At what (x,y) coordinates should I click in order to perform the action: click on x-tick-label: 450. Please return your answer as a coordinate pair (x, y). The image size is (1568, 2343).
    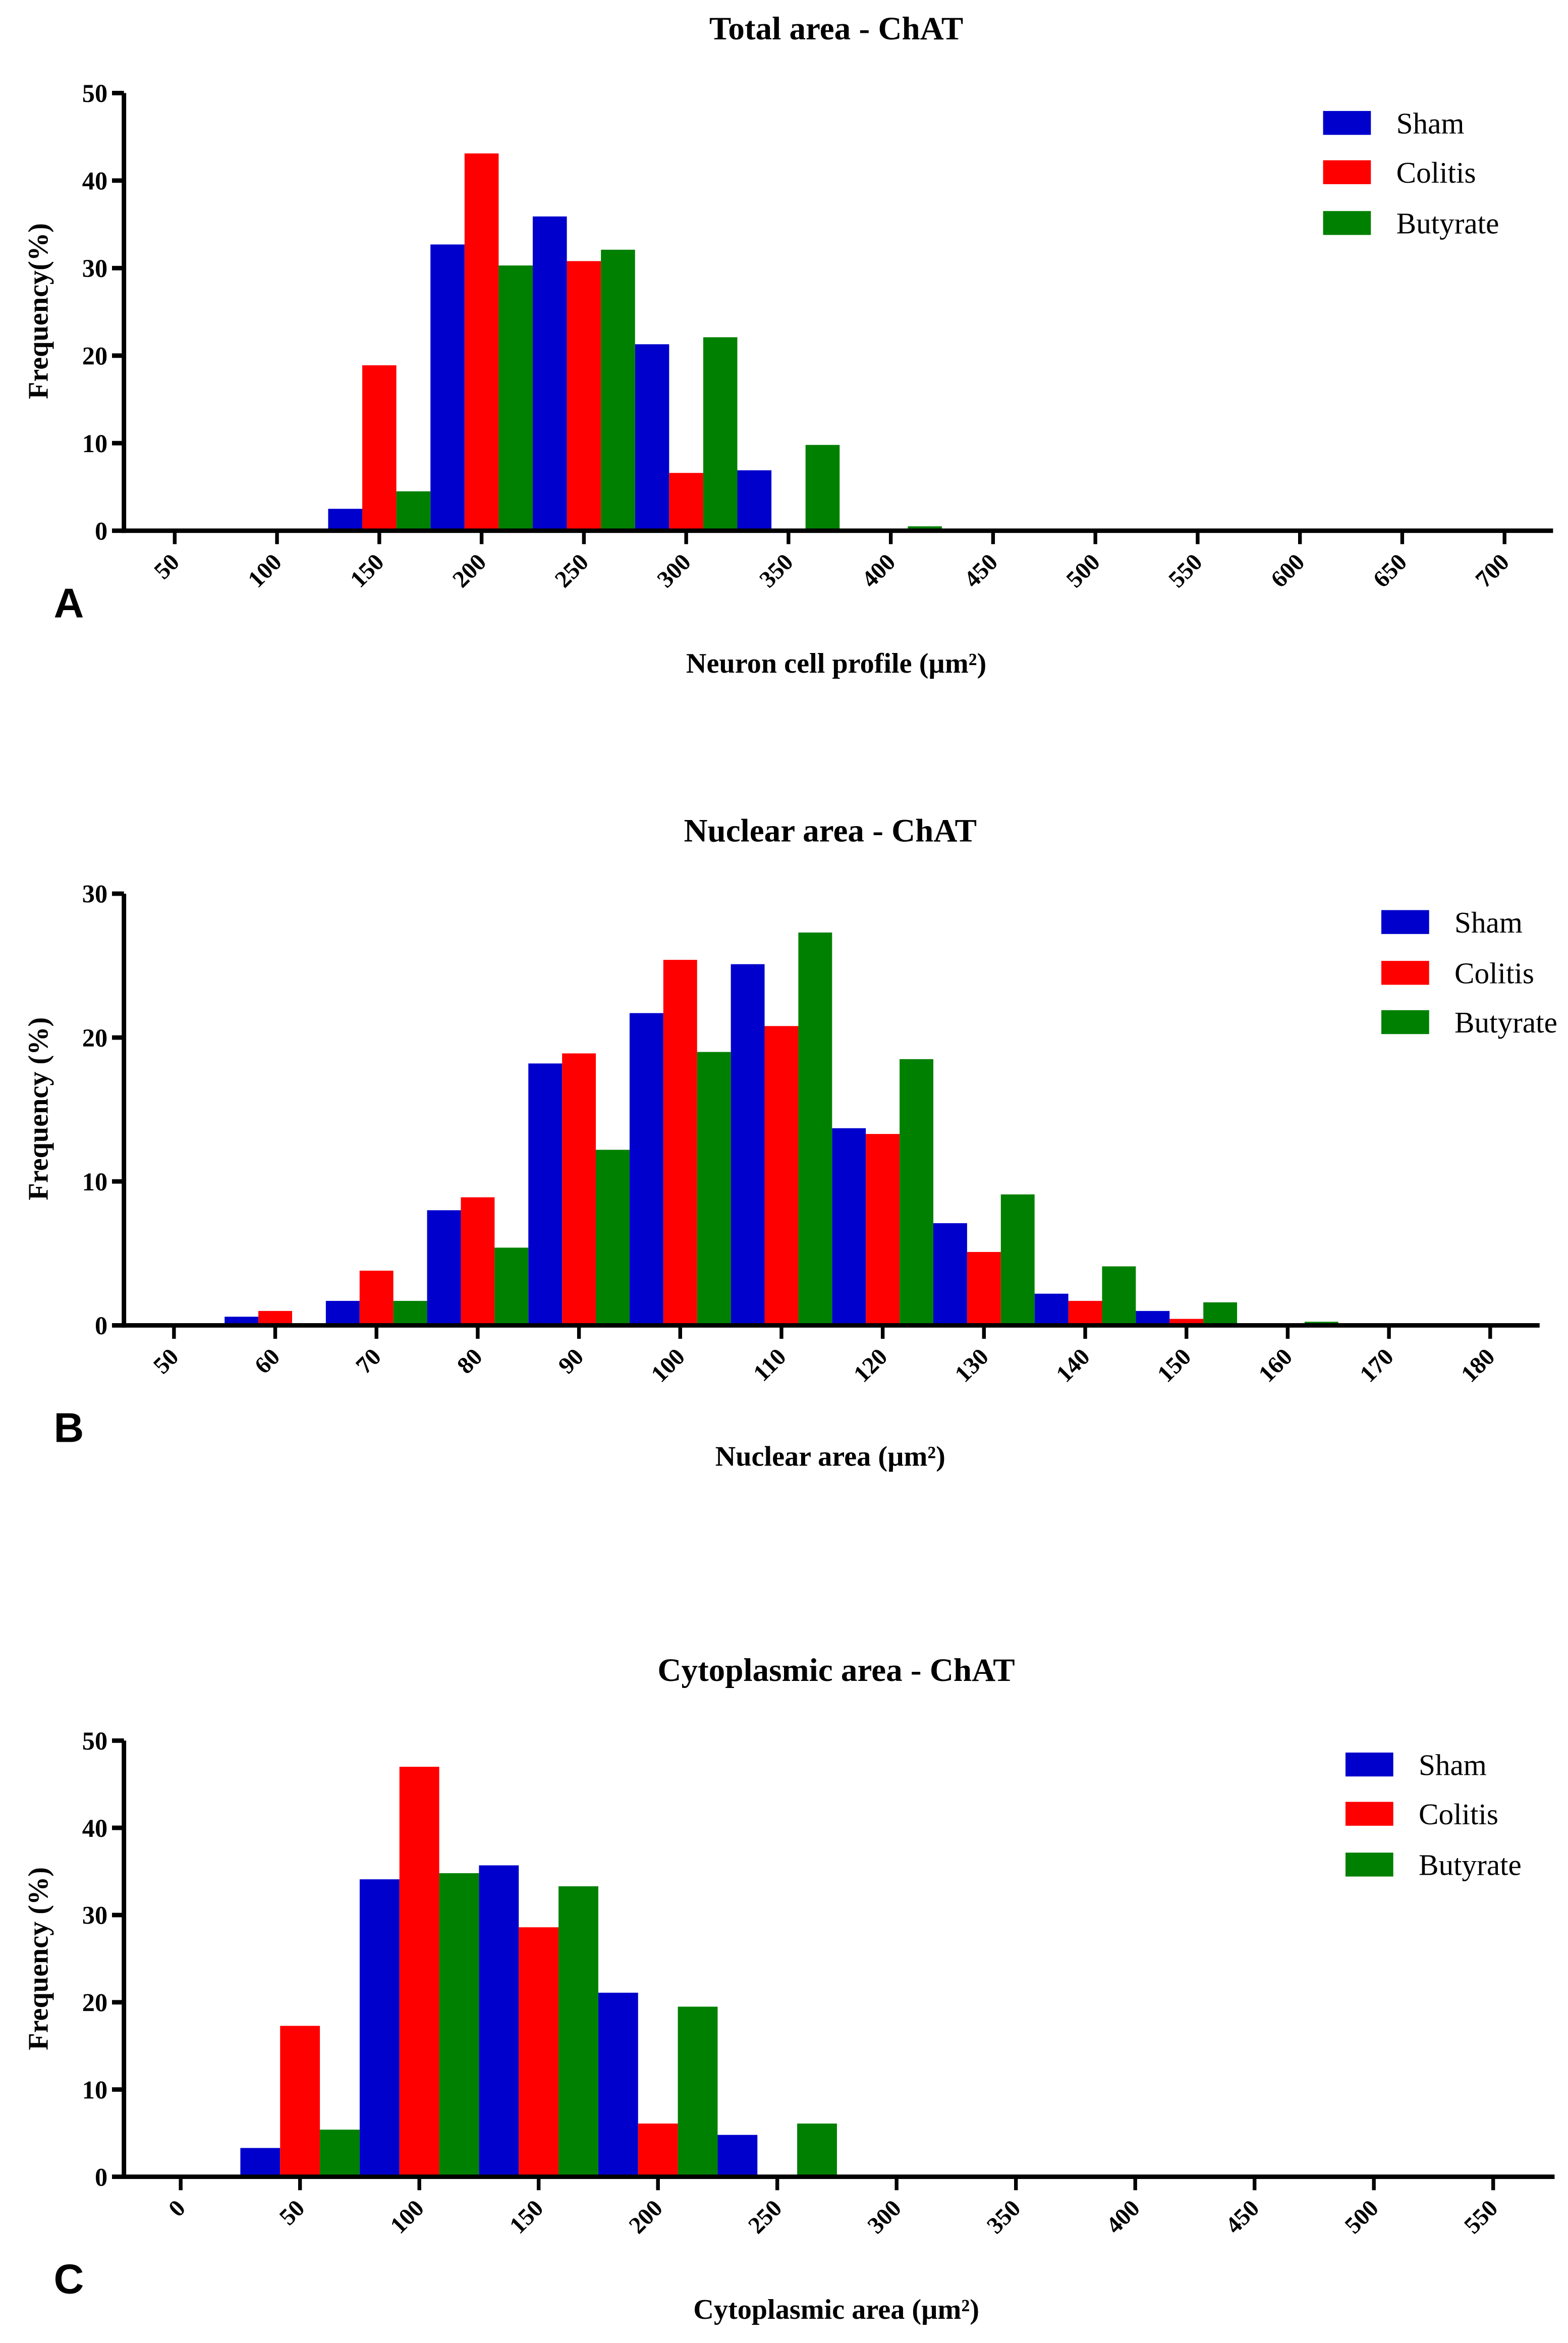
    Looking at the image, I should click on (981, 571).